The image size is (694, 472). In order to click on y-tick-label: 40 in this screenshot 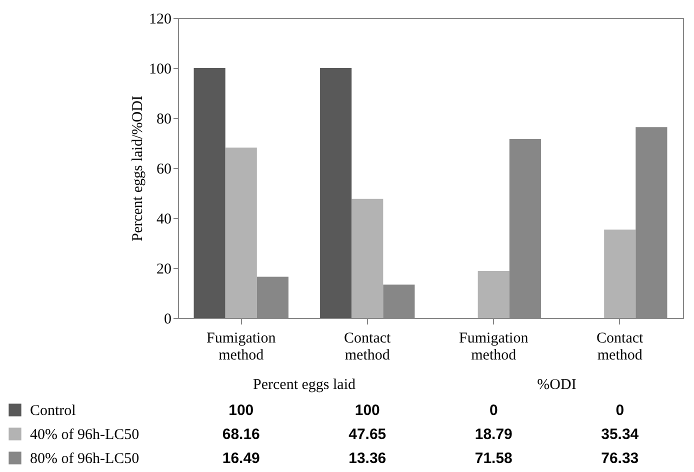, I will do `click(164, 220)`.